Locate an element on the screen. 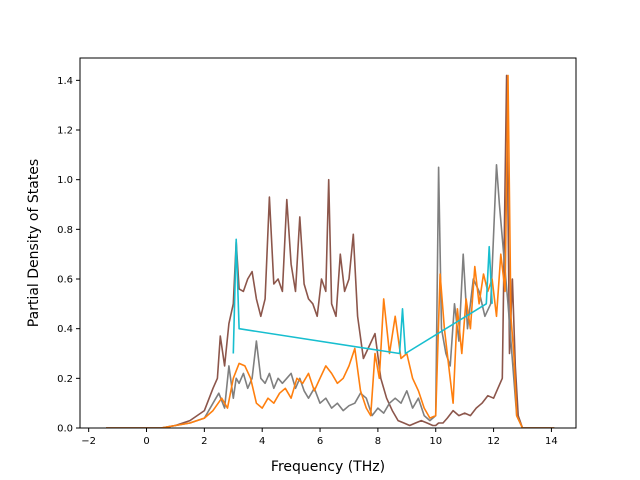  y-tick-label: 1.0 is located at coordinates (65, 180).